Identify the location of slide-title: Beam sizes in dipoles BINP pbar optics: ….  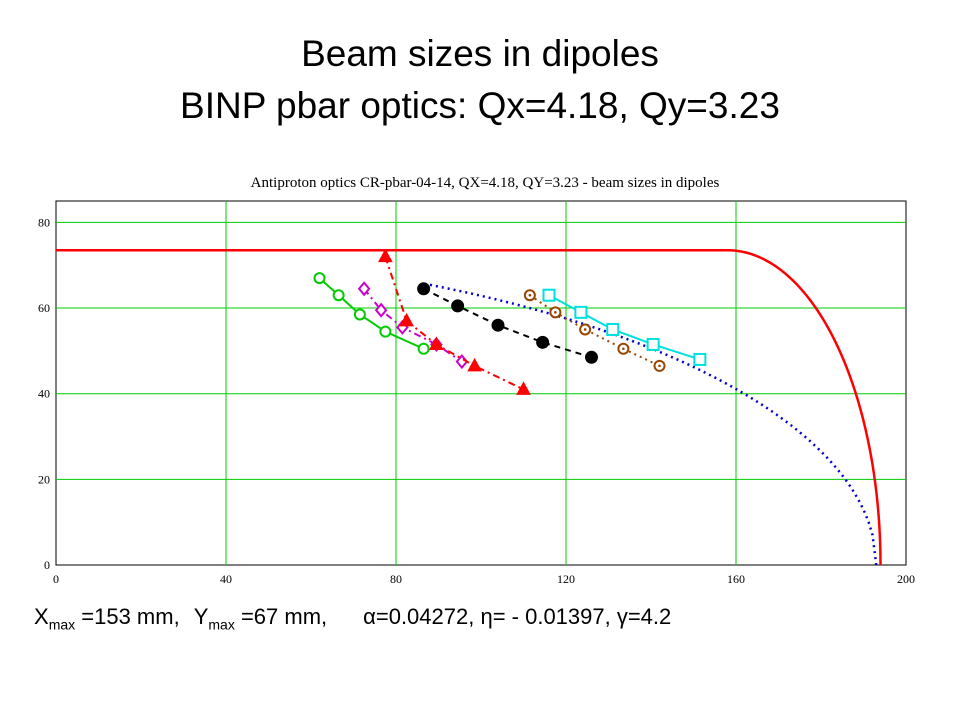
(480, 80).